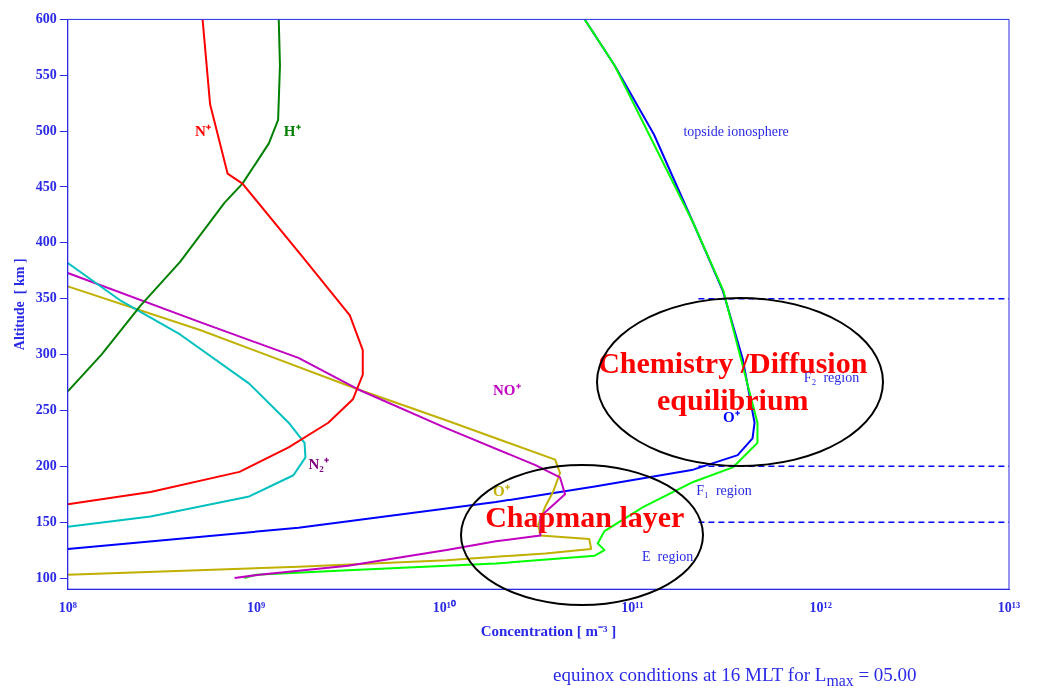  What do you see at coordinates (20, 304) in the screenshot?
I see `y-axis-title: Altitude [ km ]` at bounding box center [20, 304].